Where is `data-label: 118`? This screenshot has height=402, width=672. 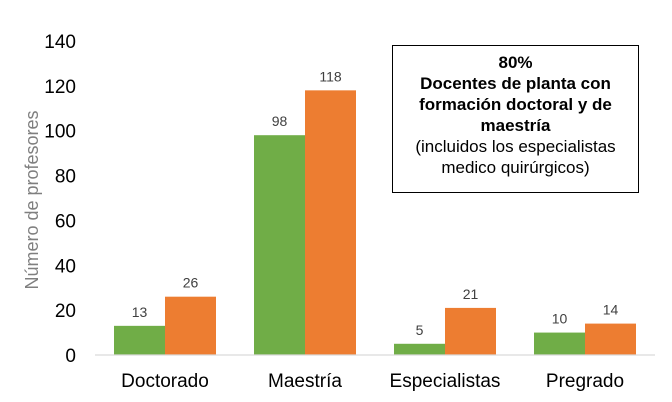 data-label: 118 is located at coordinates (330, 76).